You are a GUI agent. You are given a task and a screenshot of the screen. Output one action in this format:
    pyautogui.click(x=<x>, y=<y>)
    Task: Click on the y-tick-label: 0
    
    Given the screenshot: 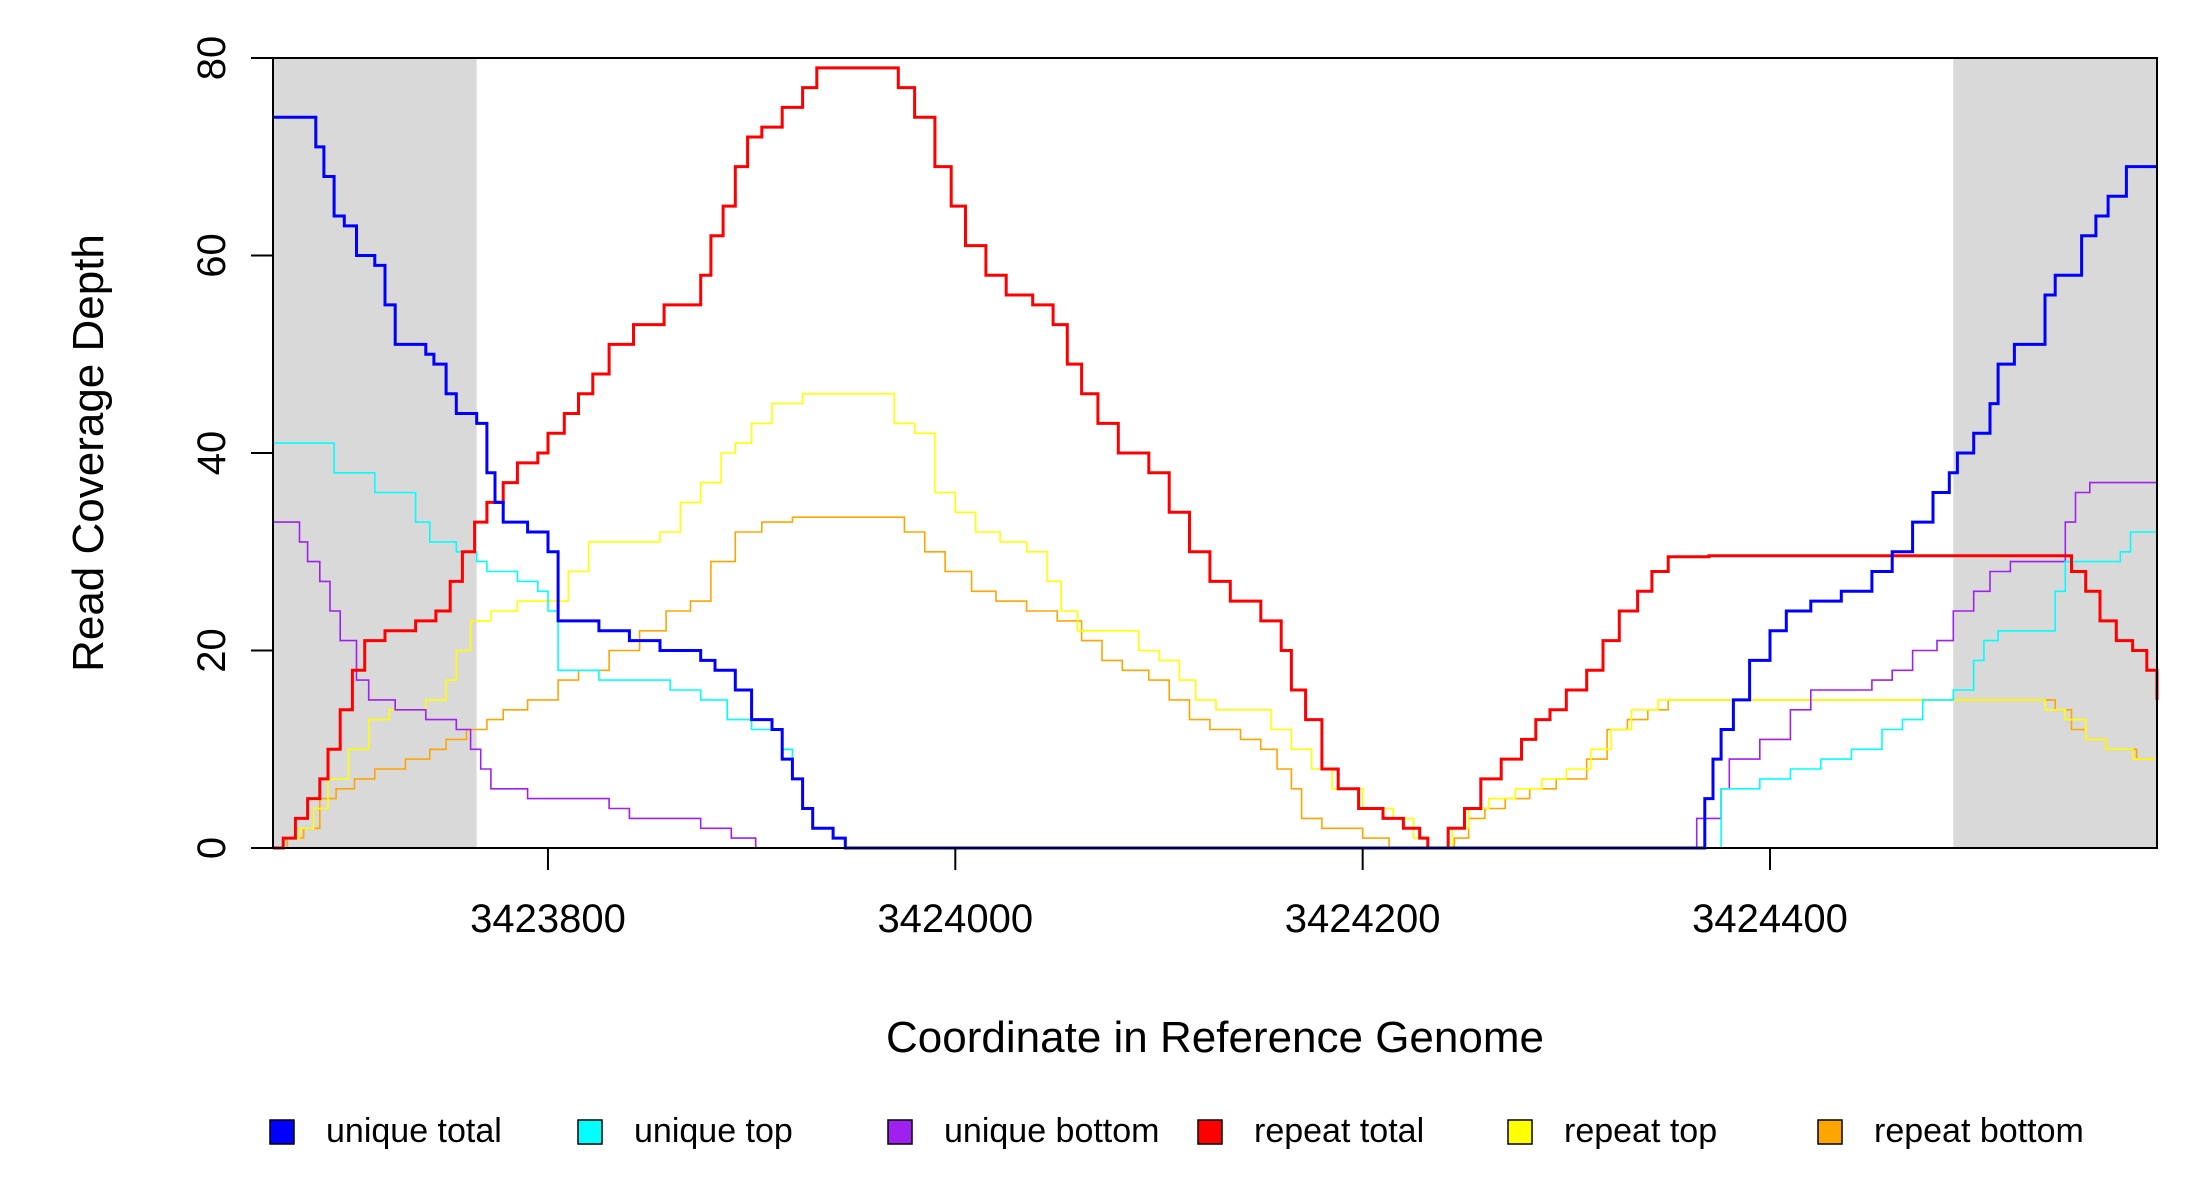 What is the action you would take?
    pyautogui.click(x=212, y=848)
    